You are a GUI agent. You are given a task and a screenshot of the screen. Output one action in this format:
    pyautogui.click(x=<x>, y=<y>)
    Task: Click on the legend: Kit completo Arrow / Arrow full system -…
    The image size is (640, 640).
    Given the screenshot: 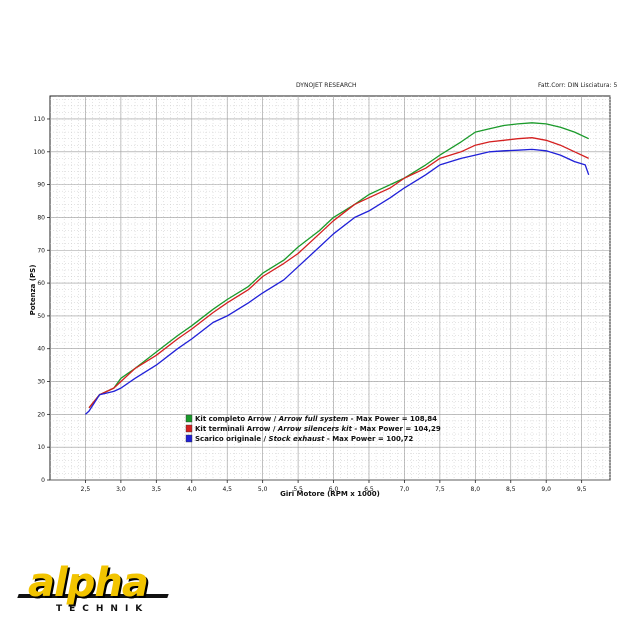 What is the action you would take?
    pyautogui.click(x=313, y=428)
    